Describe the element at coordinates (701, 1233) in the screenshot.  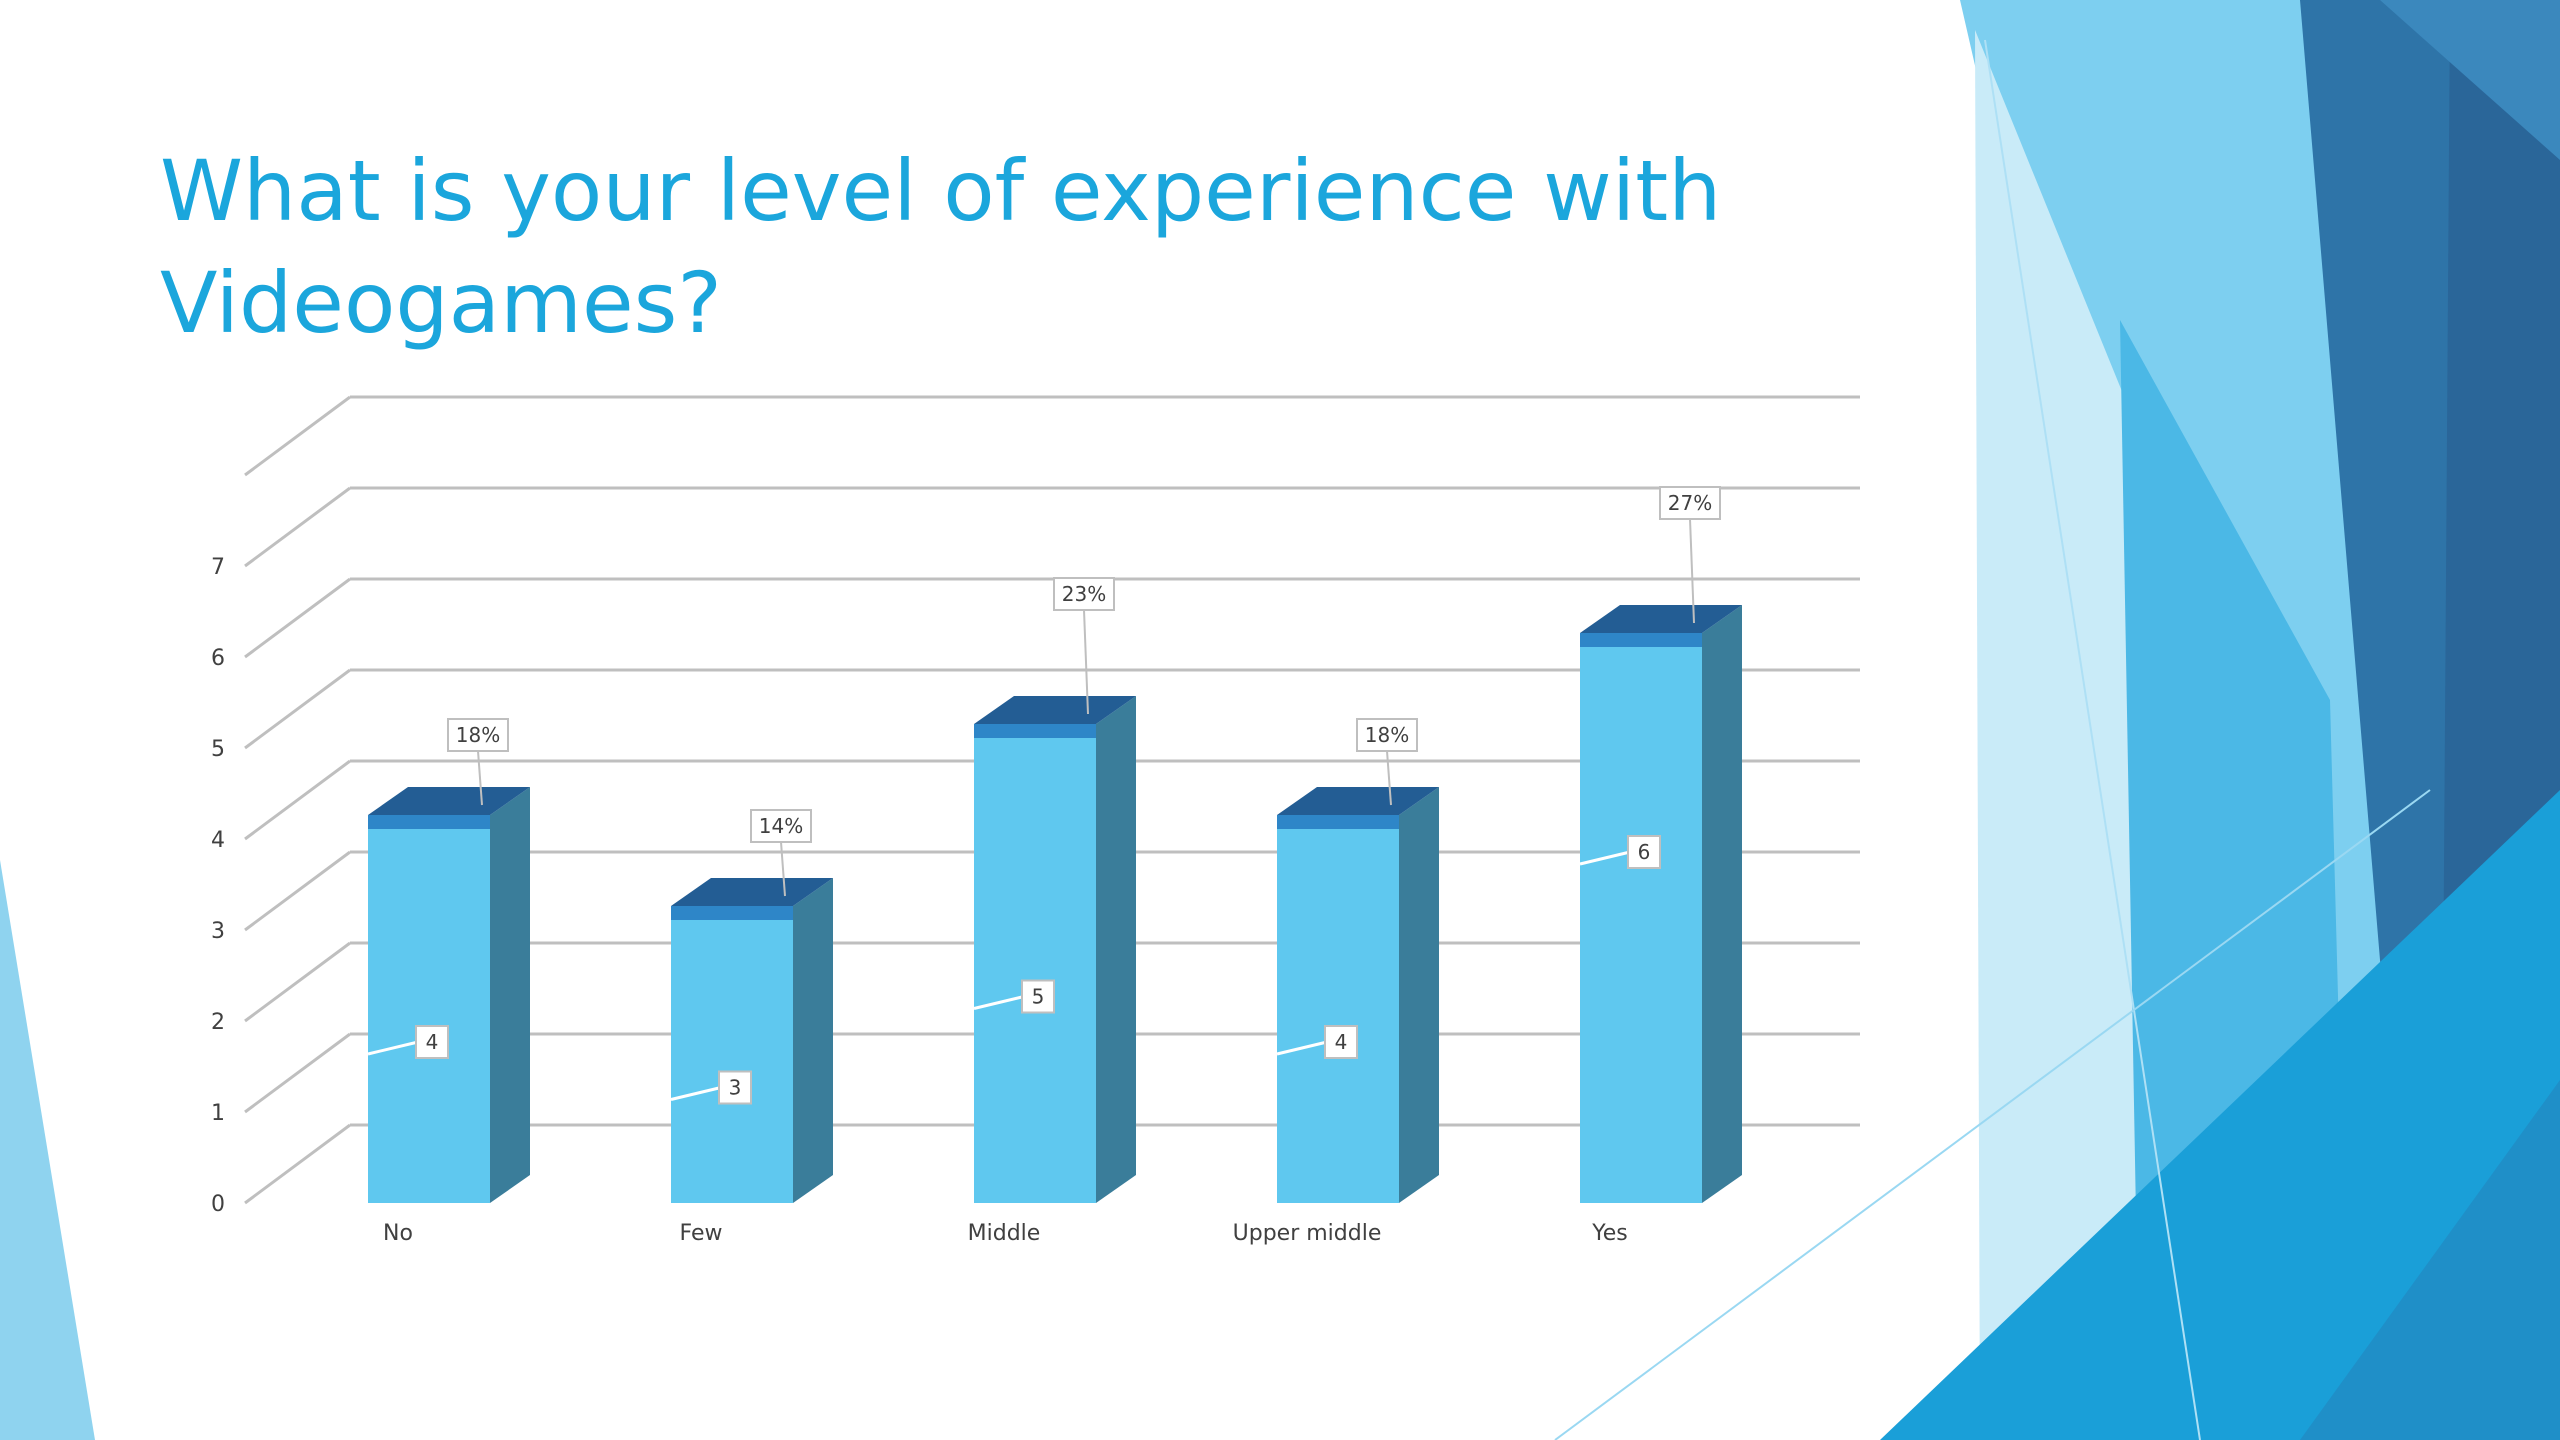
I see `x-category-label: Few` at that location.